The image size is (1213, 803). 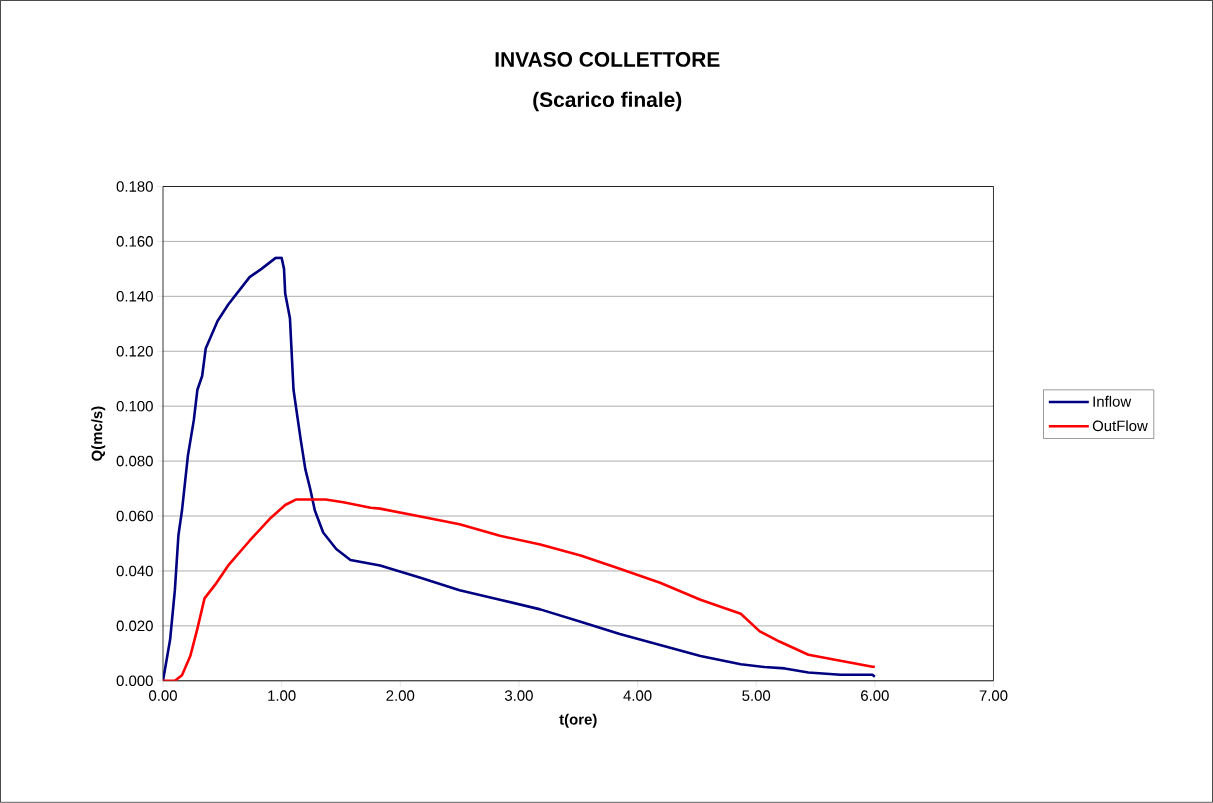 What do you see at coordinates (1120, 426) in the screenshot?
I see `legend-label: OutFlow` at bounding box center [1120, 426].